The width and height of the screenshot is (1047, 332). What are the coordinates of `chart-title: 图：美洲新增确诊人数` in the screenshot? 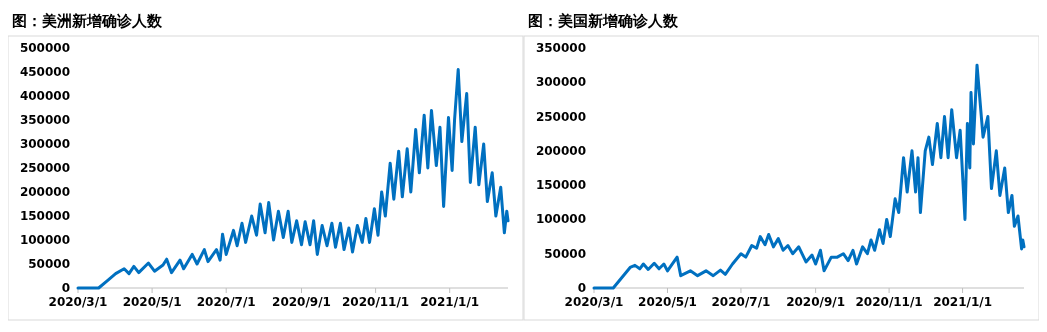 It's located at (87, 21).